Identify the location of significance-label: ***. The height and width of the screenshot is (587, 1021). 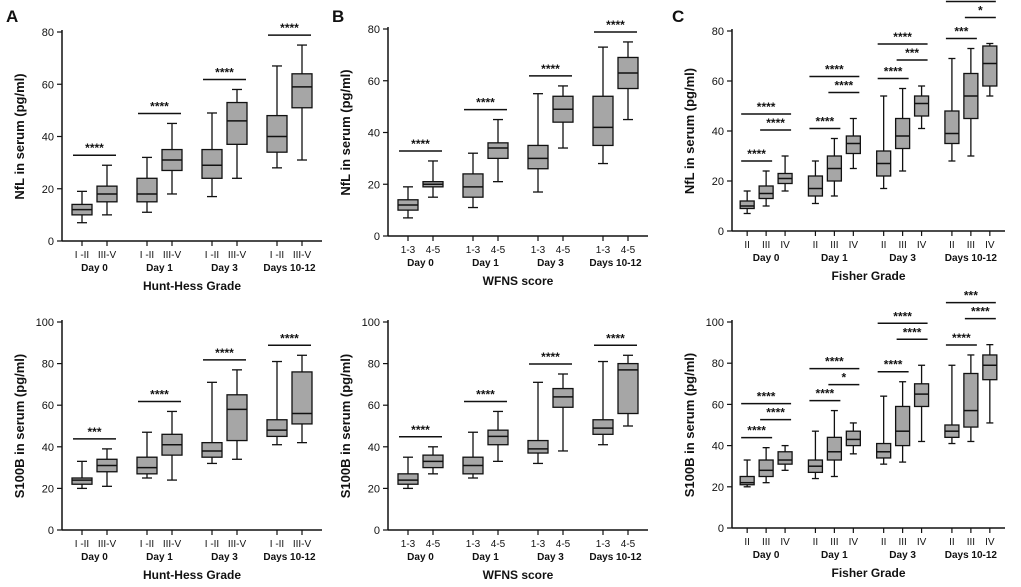
(912, 53).